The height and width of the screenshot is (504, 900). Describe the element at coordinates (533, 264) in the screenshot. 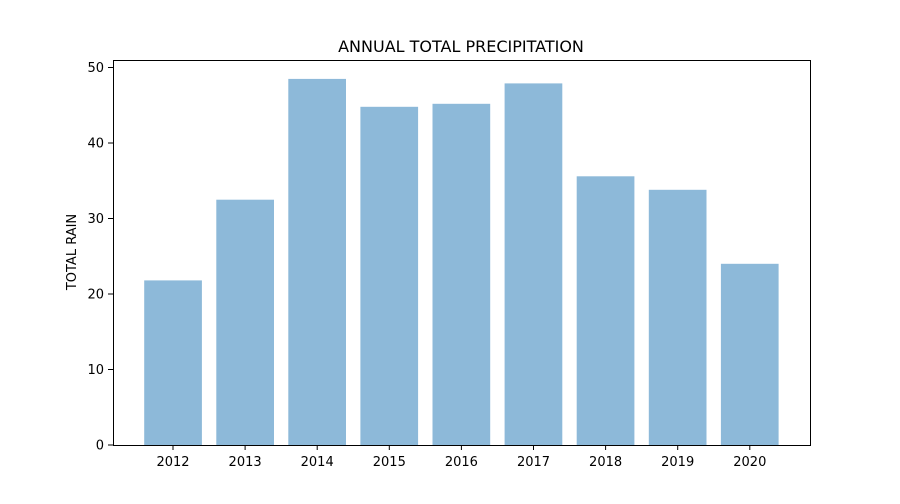

I see `bar-2017` at that location.